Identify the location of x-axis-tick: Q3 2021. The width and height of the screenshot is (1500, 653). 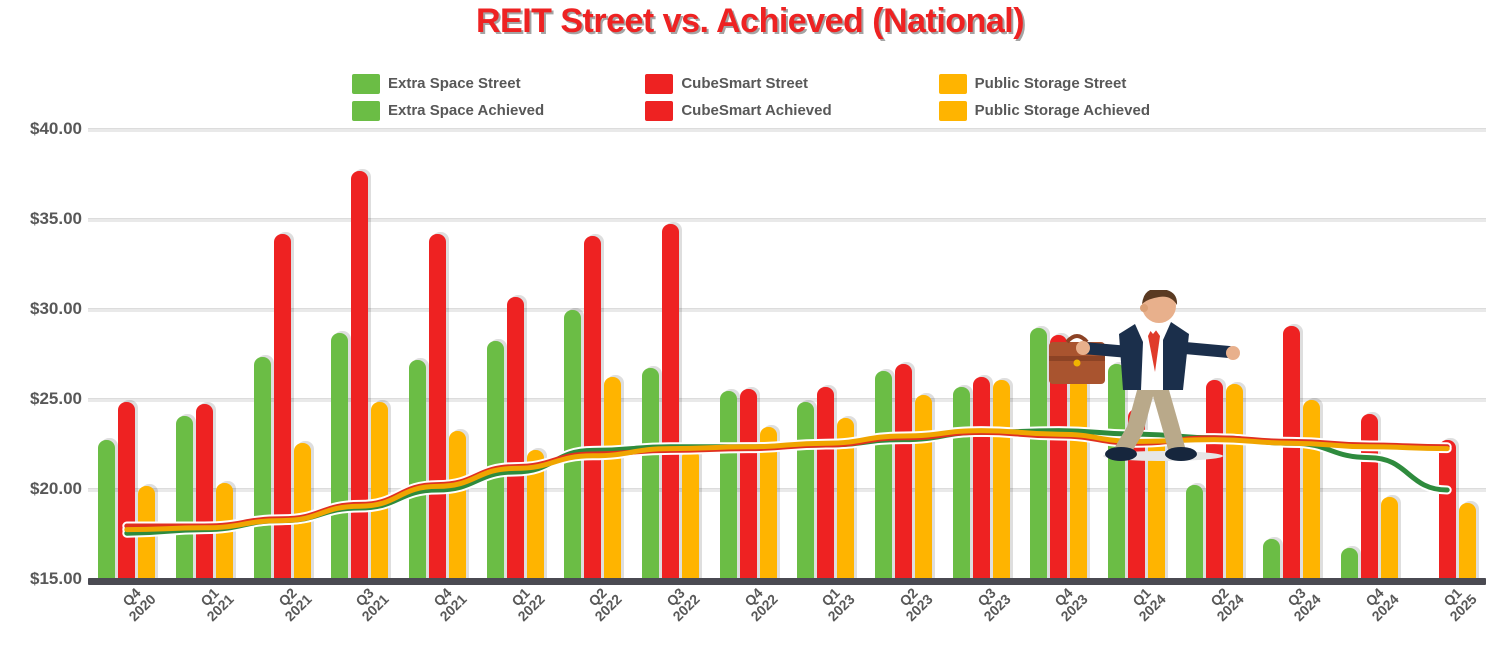
(360, 604).